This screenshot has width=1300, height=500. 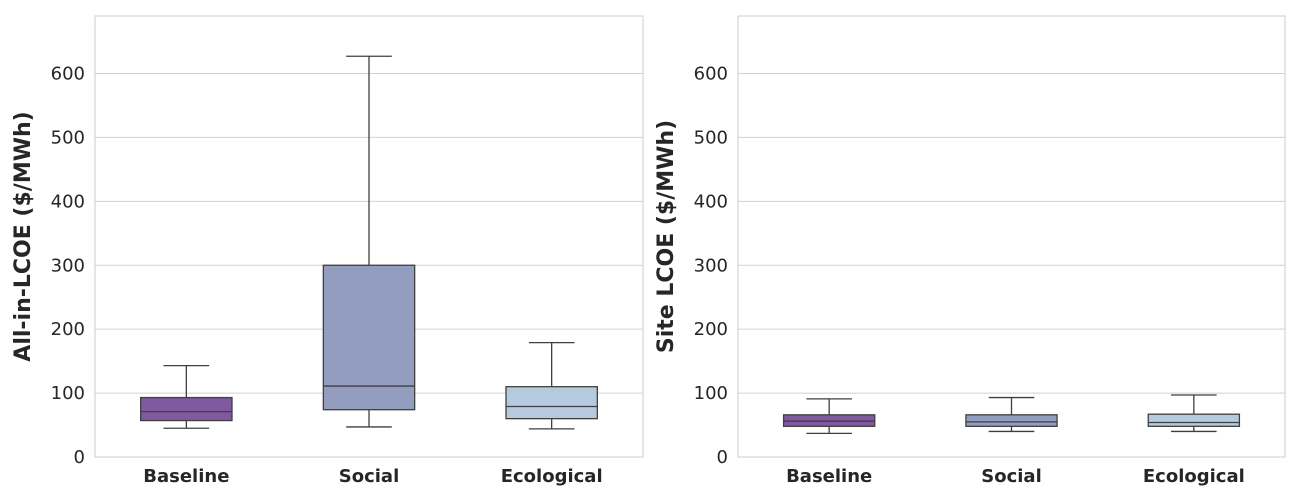 What do you see at coordinates (23, 236) in the screenshot?
I see `y-axis-title: All-in-LCOE ($/MWh)` at bounding box center [23, 236].